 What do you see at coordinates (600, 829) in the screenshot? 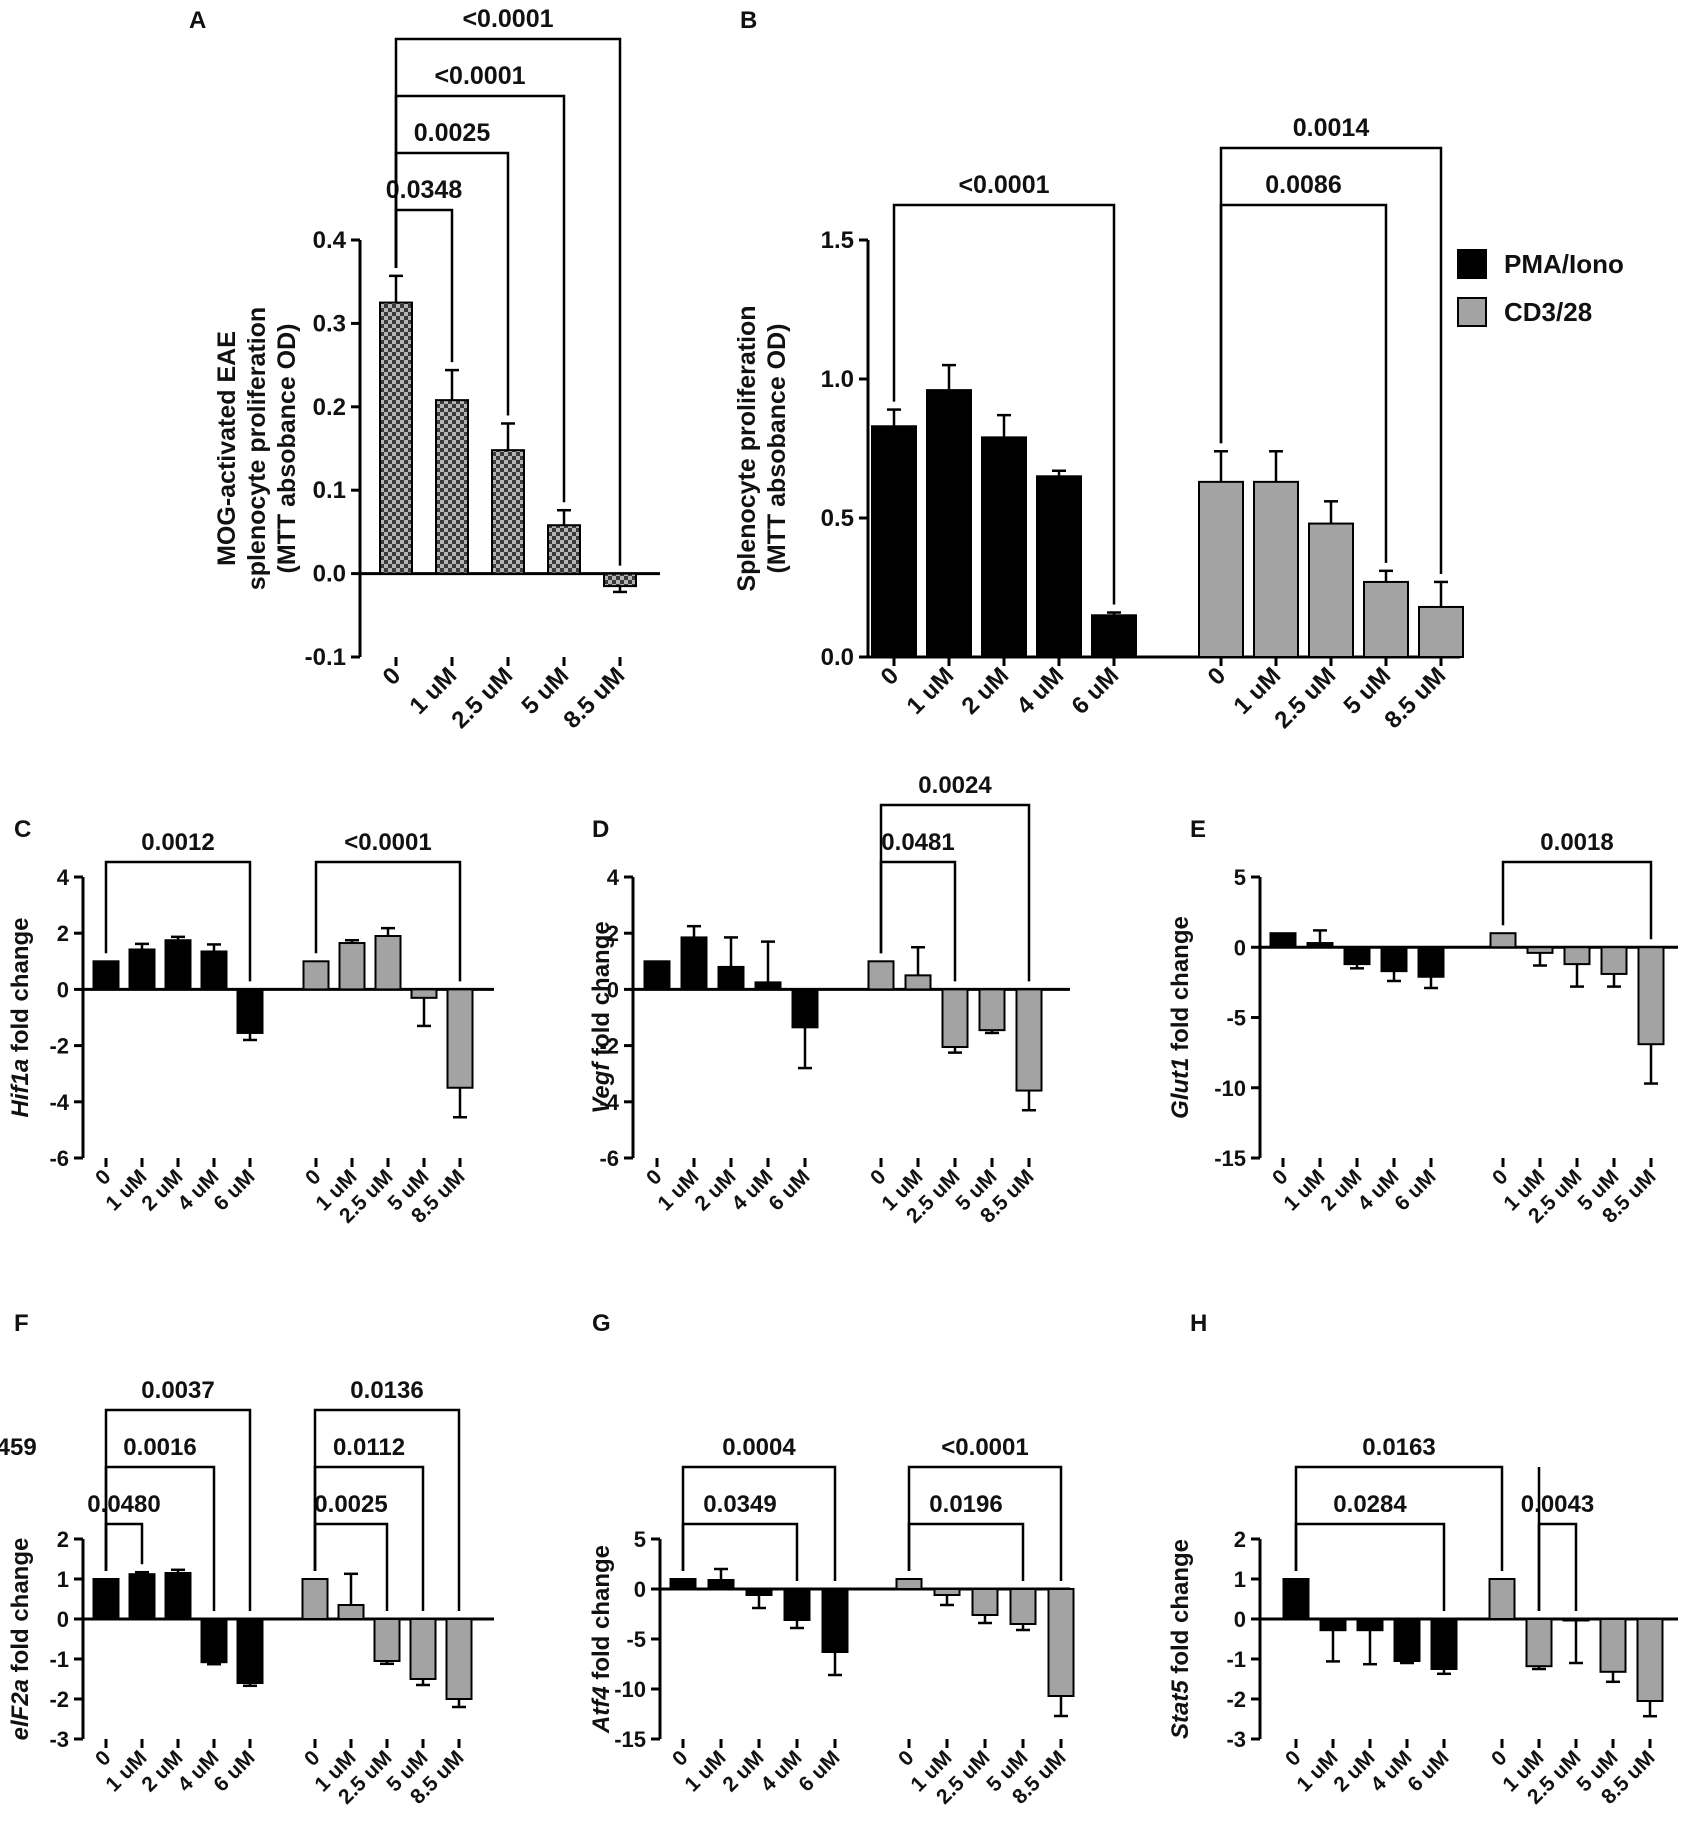
I see `panel-label: D` at bounding box center [600, 829].